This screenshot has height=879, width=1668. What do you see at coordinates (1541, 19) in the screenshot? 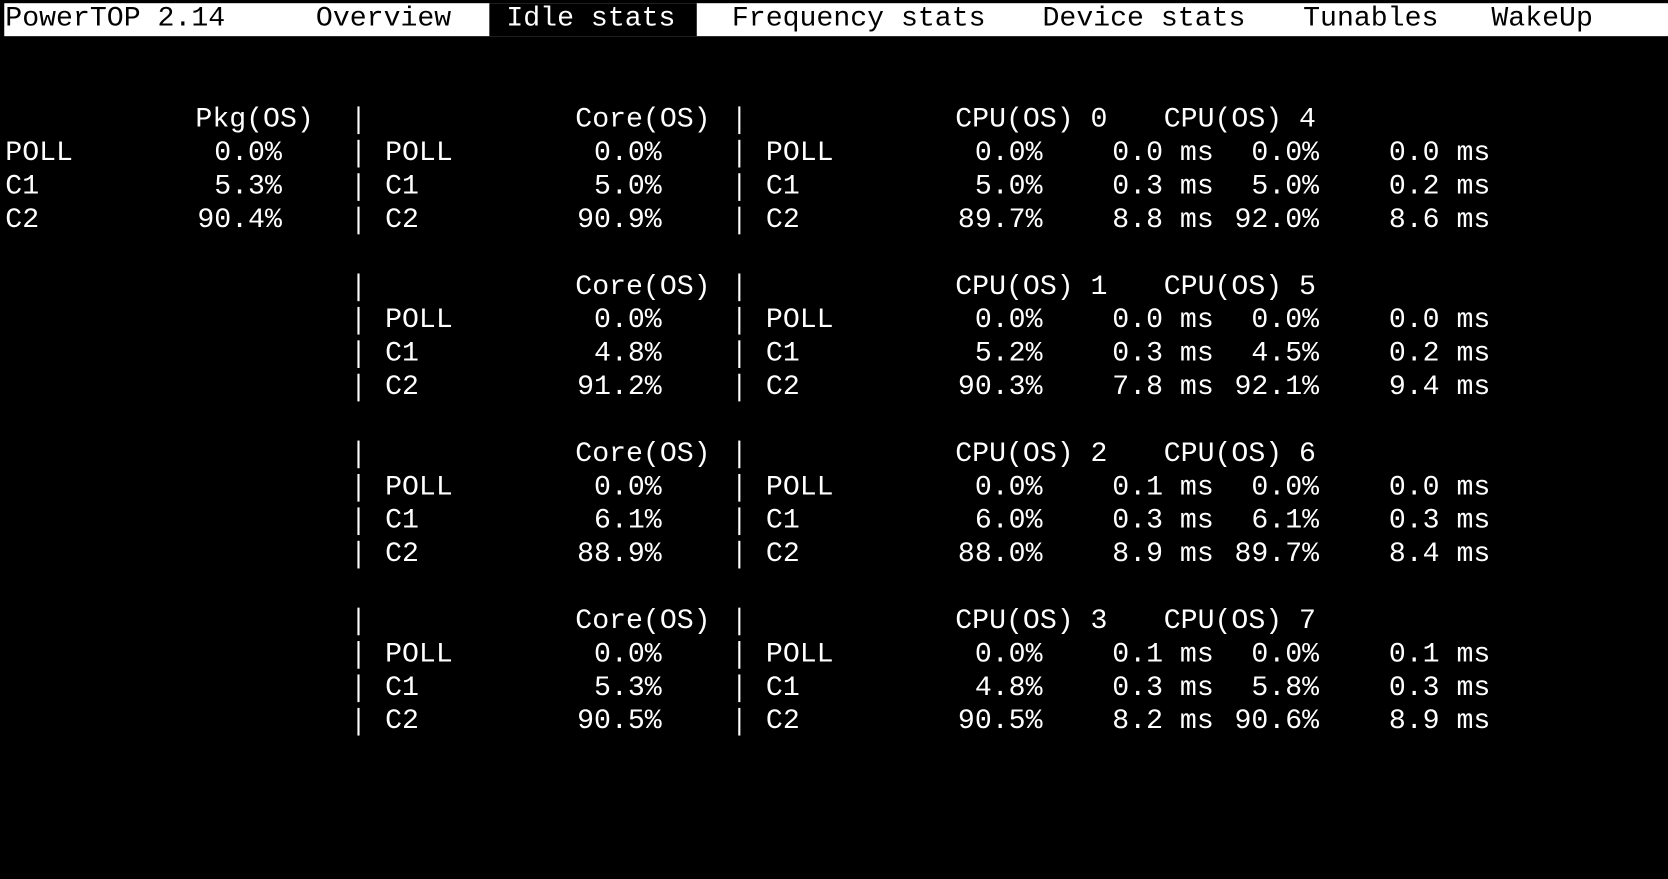
I see `menu-tab: WakeUp` at bounding box center [1541, 19].